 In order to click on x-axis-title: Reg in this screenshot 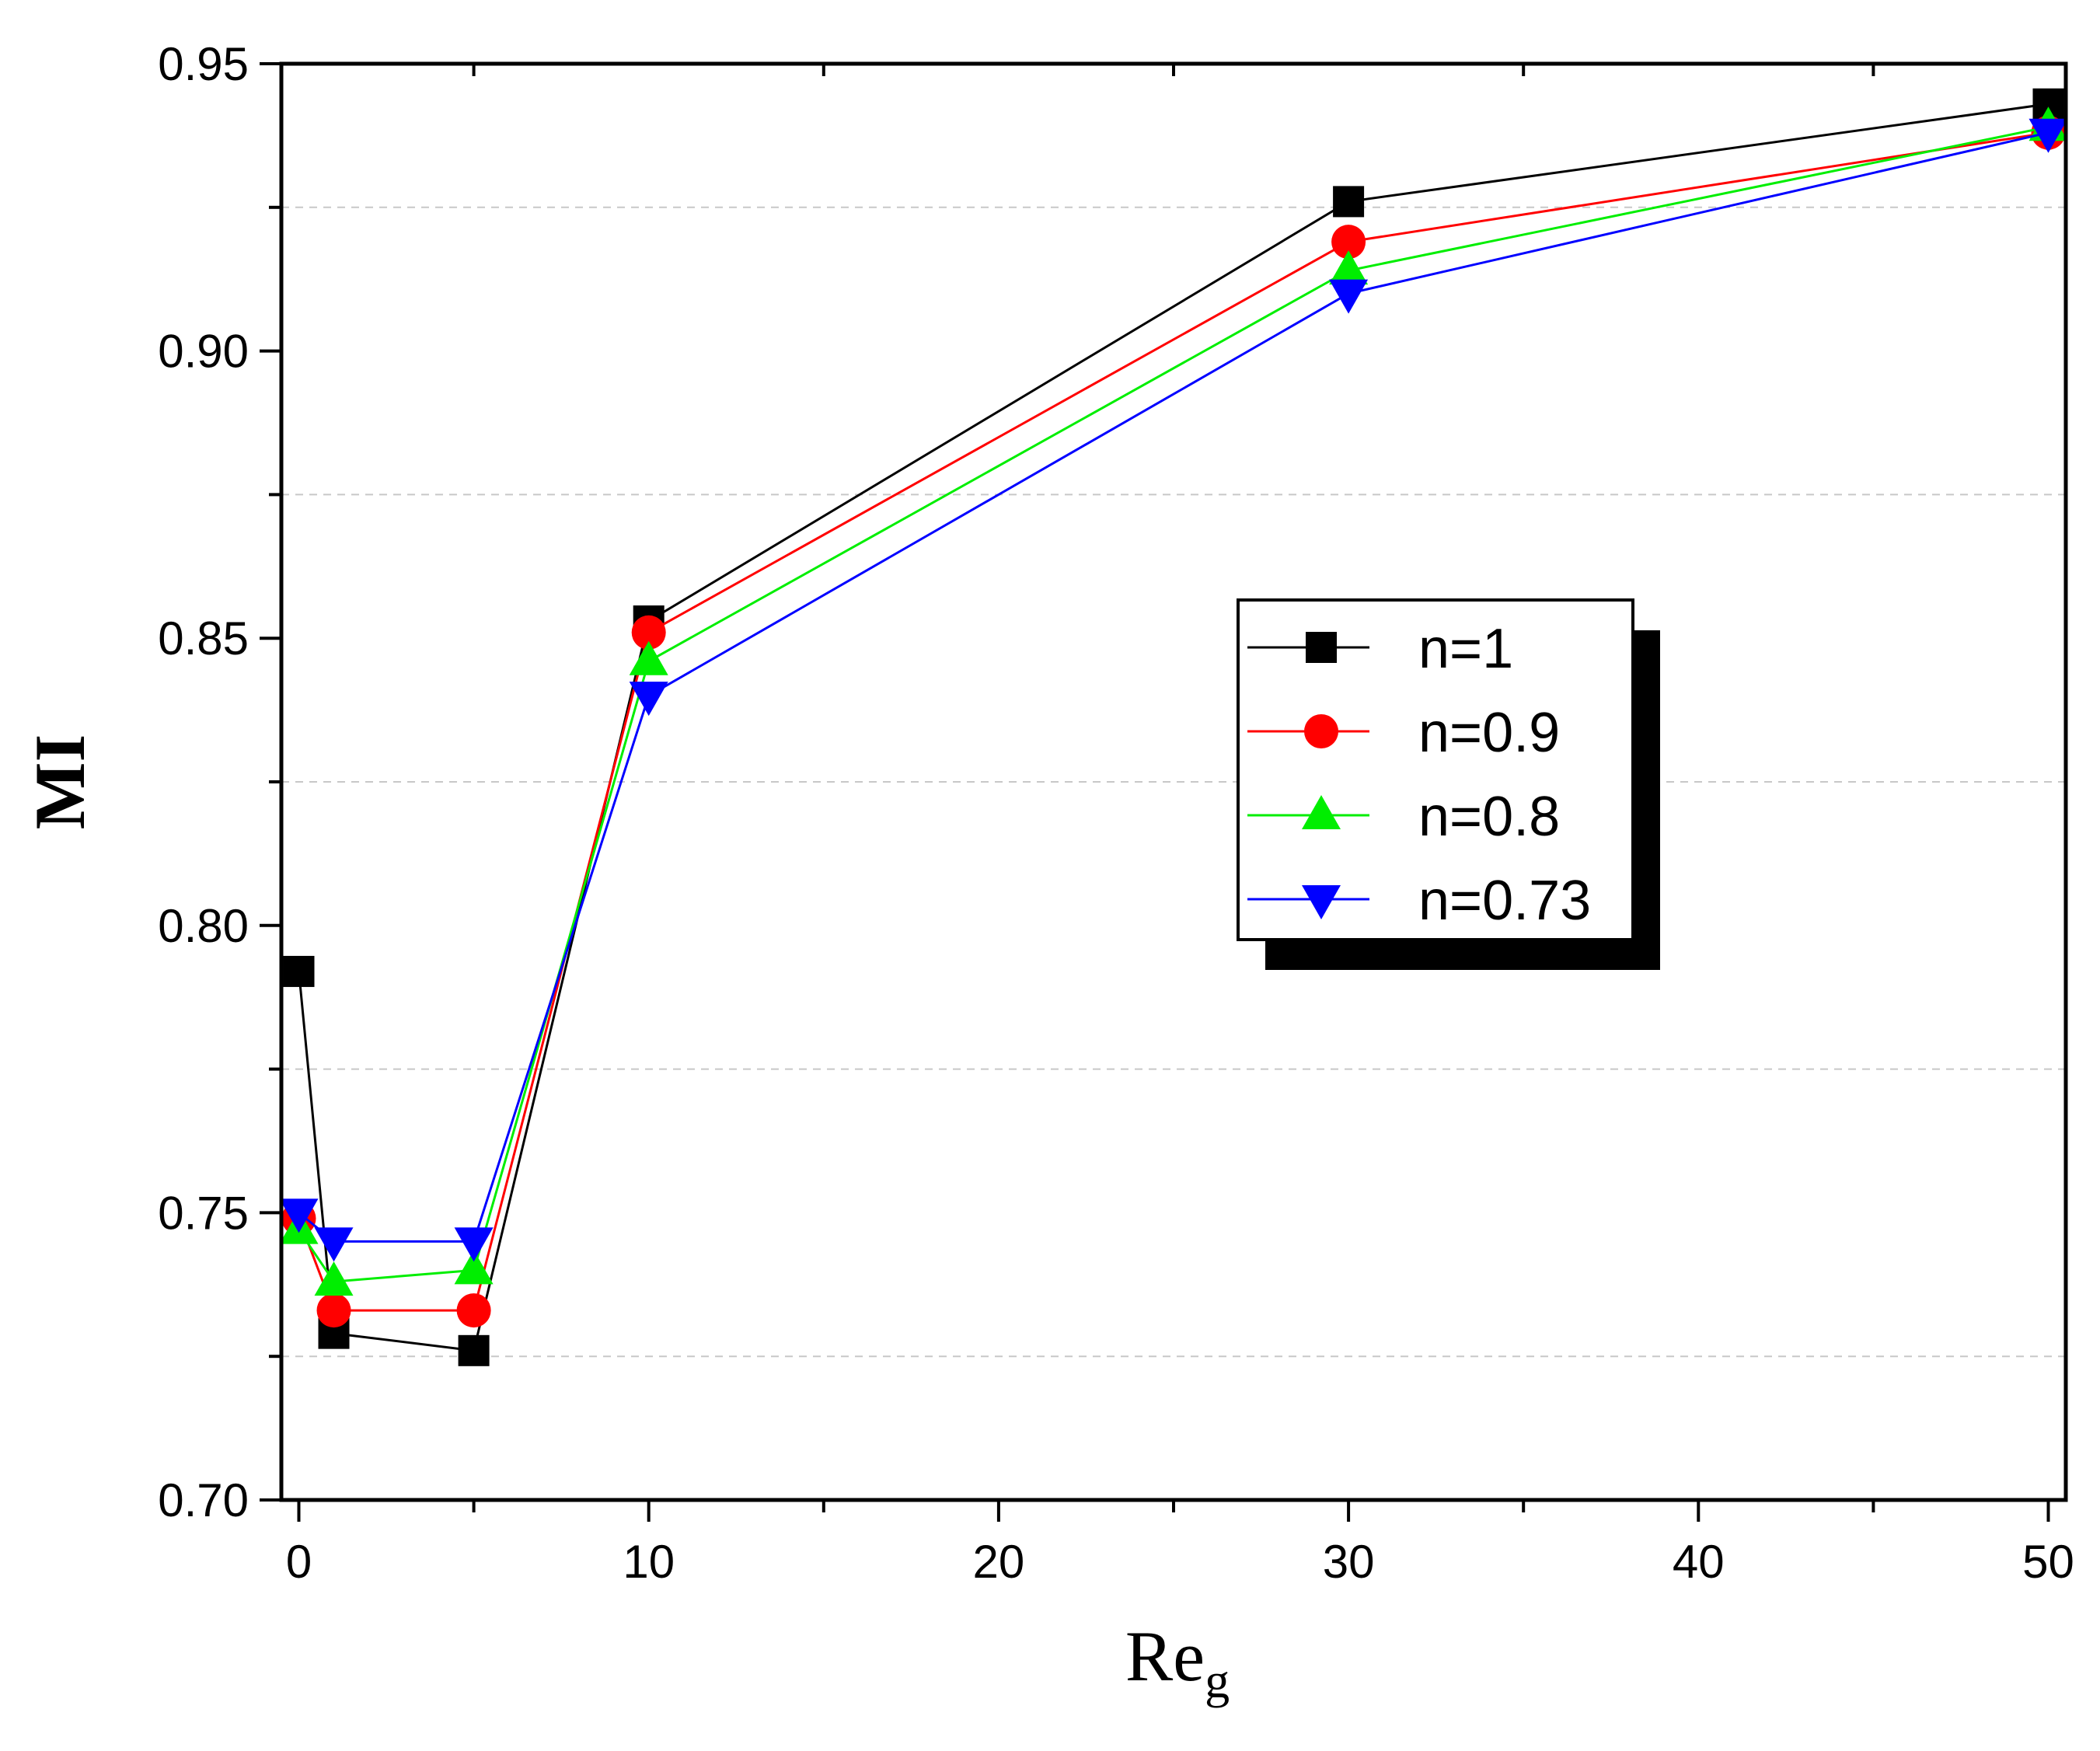, I will do `click(1177, 1662)`.